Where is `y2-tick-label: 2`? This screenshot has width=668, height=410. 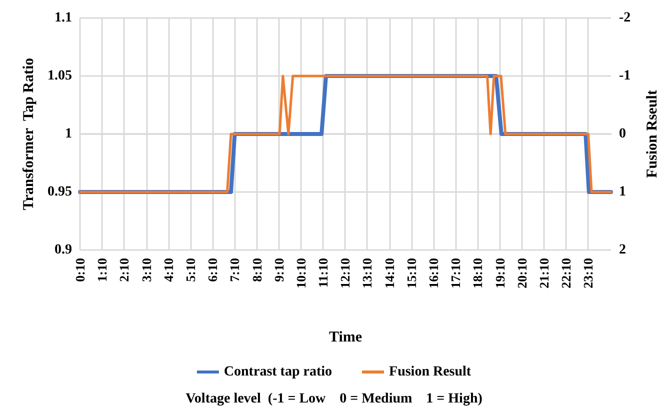
y2-tick-label: 2 is located at coordinates (622, 250).